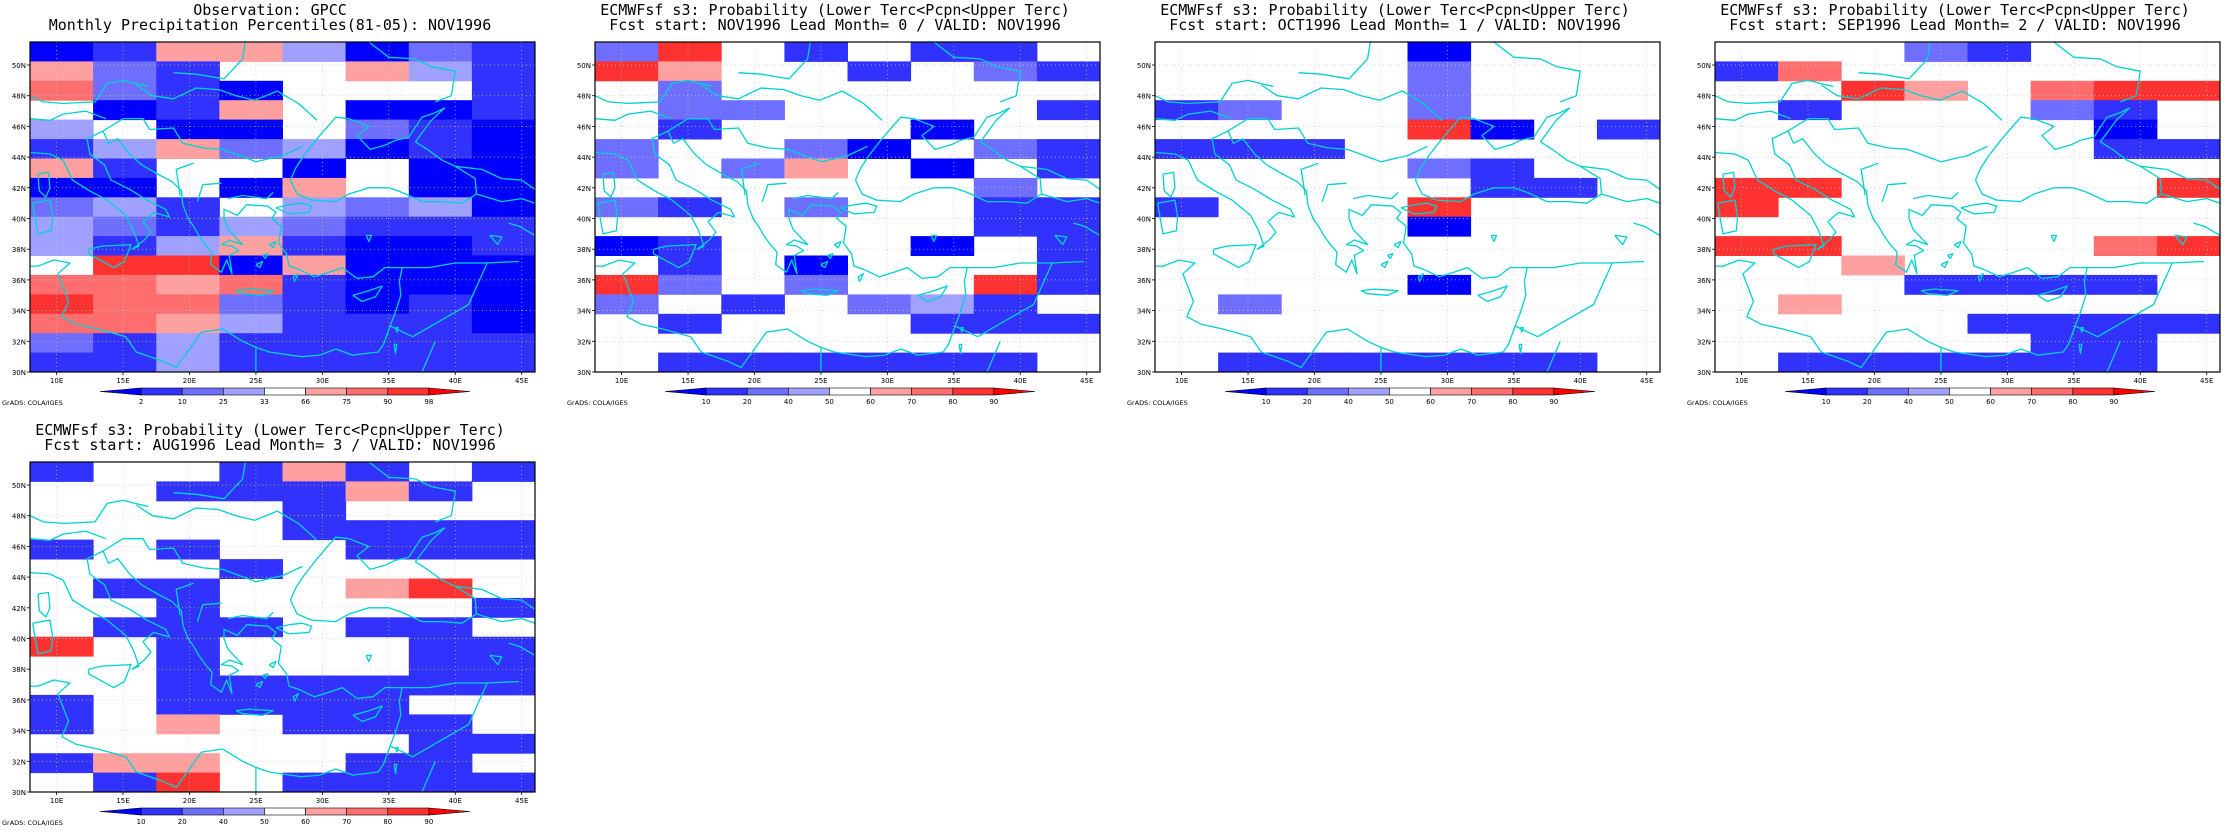 This screenshot has width=2240, height=840. What do you see at coordinates (270, 10) in the screenshot?
I see `panel-title-line1: Observation: GPCC` at bounding box center [270, 10].